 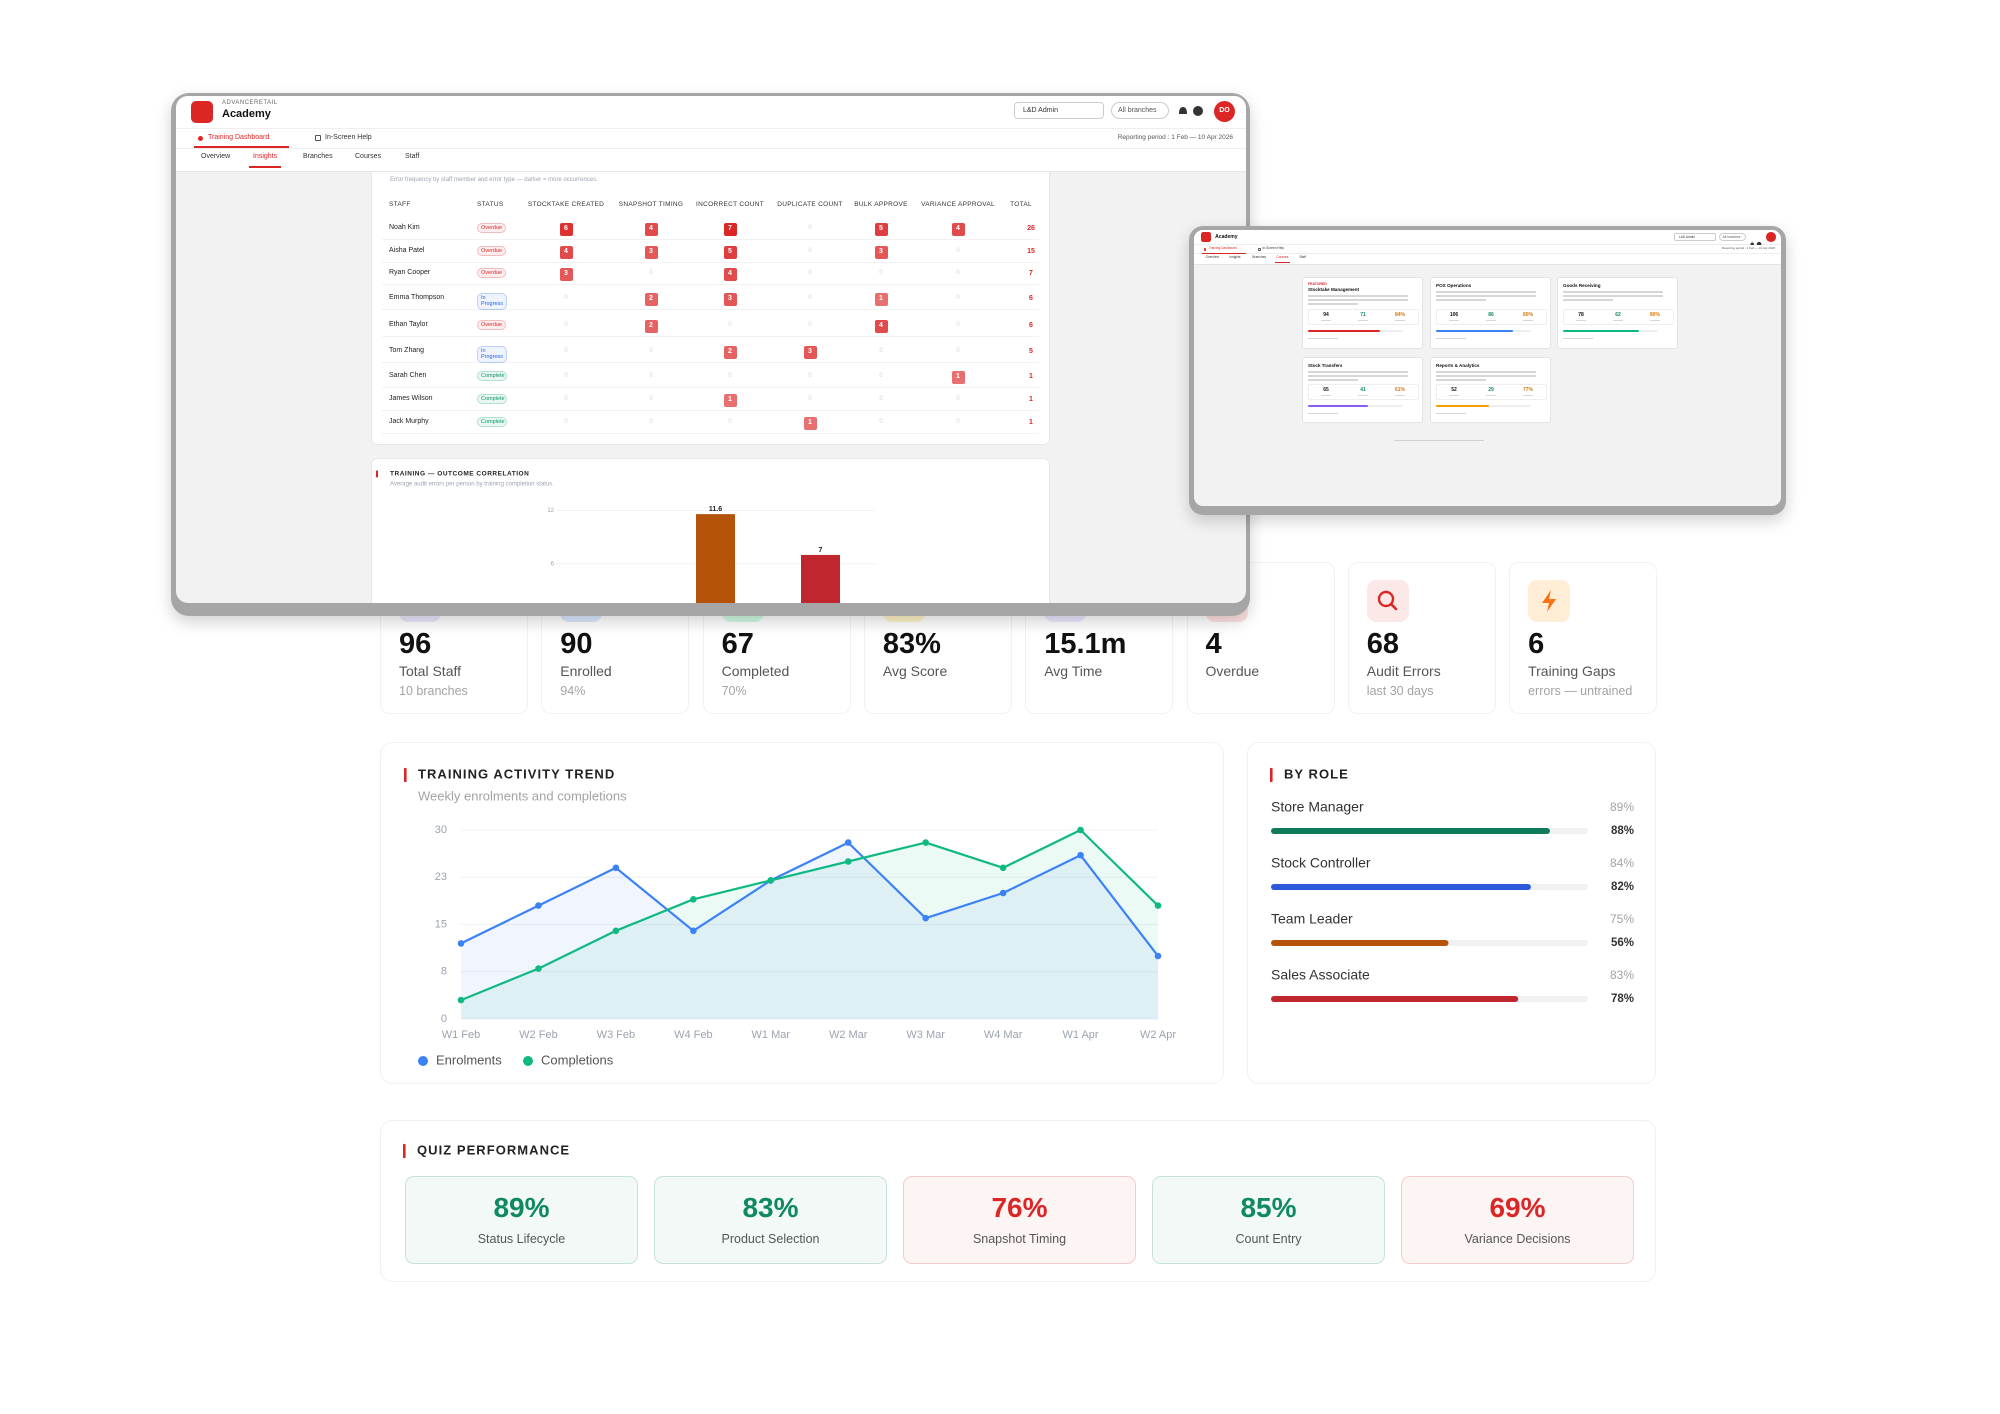 What do you see at coordinates (1487, 259) in the screenshot?
I see `subtab-bar: Overview Insights Branches Courses Staff` at bounding box center [1487, 259].